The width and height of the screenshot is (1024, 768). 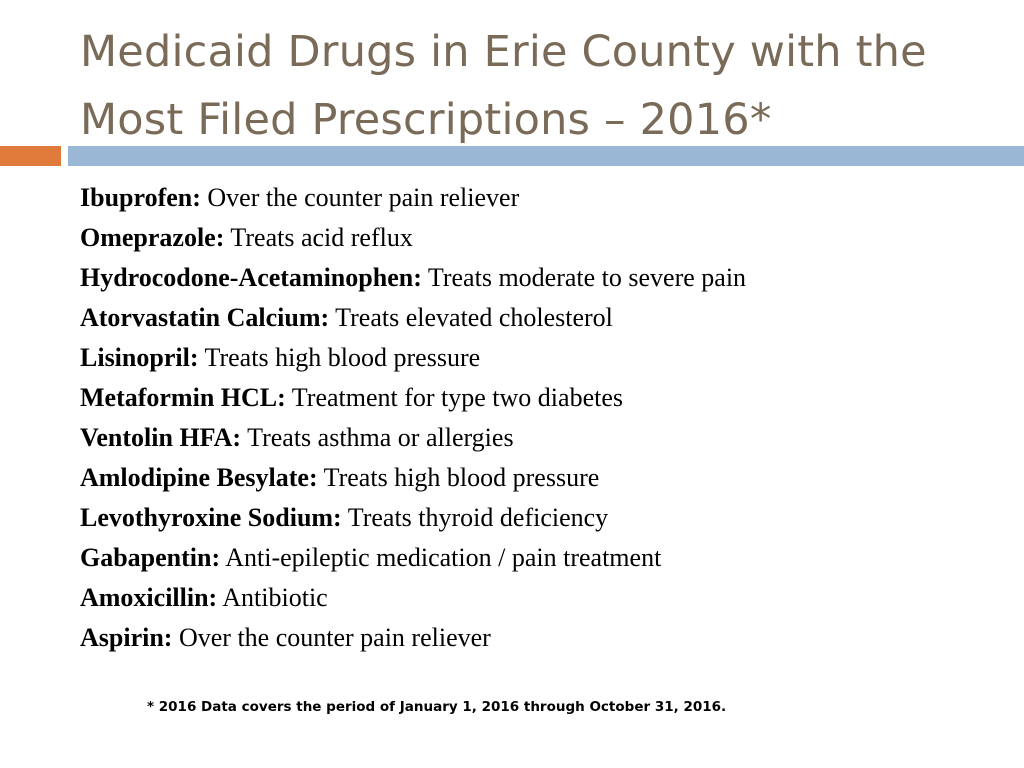 What do you see at coordinates (199, 477) in the screenshot?
I see `drug-name: Amlodipine Besylate:` at bounding box center [199, 477].